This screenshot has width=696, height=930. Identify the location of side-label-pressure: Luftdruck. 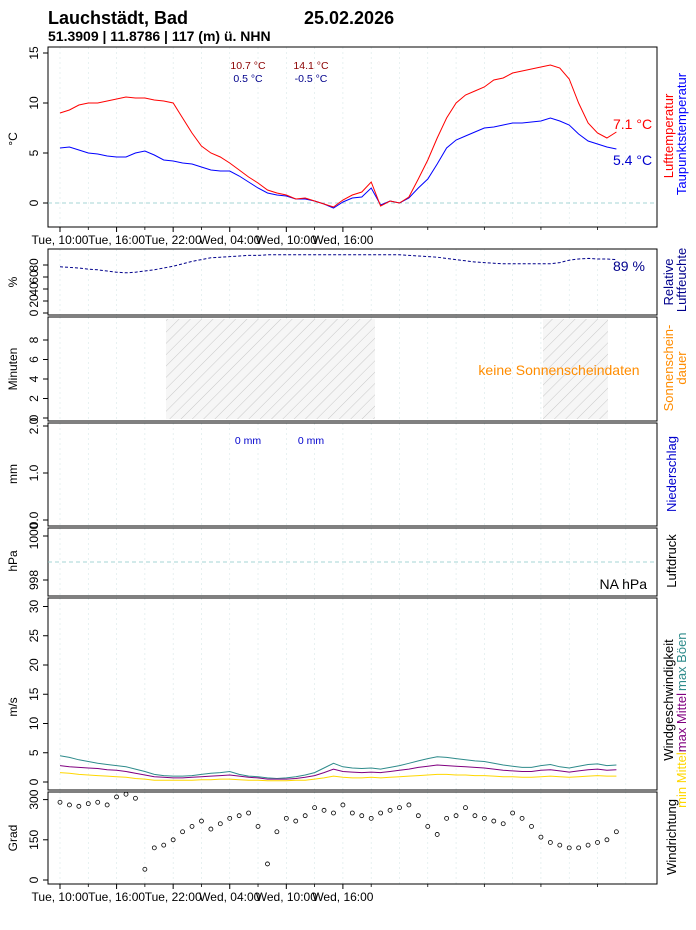
(671, 561).